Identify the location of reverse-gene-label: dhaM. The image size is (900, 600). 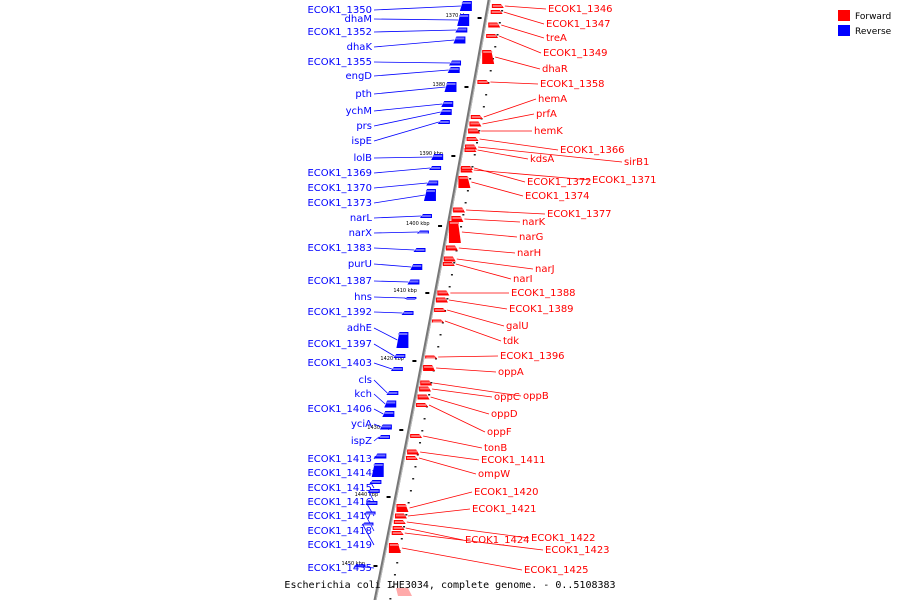
(358, 19).